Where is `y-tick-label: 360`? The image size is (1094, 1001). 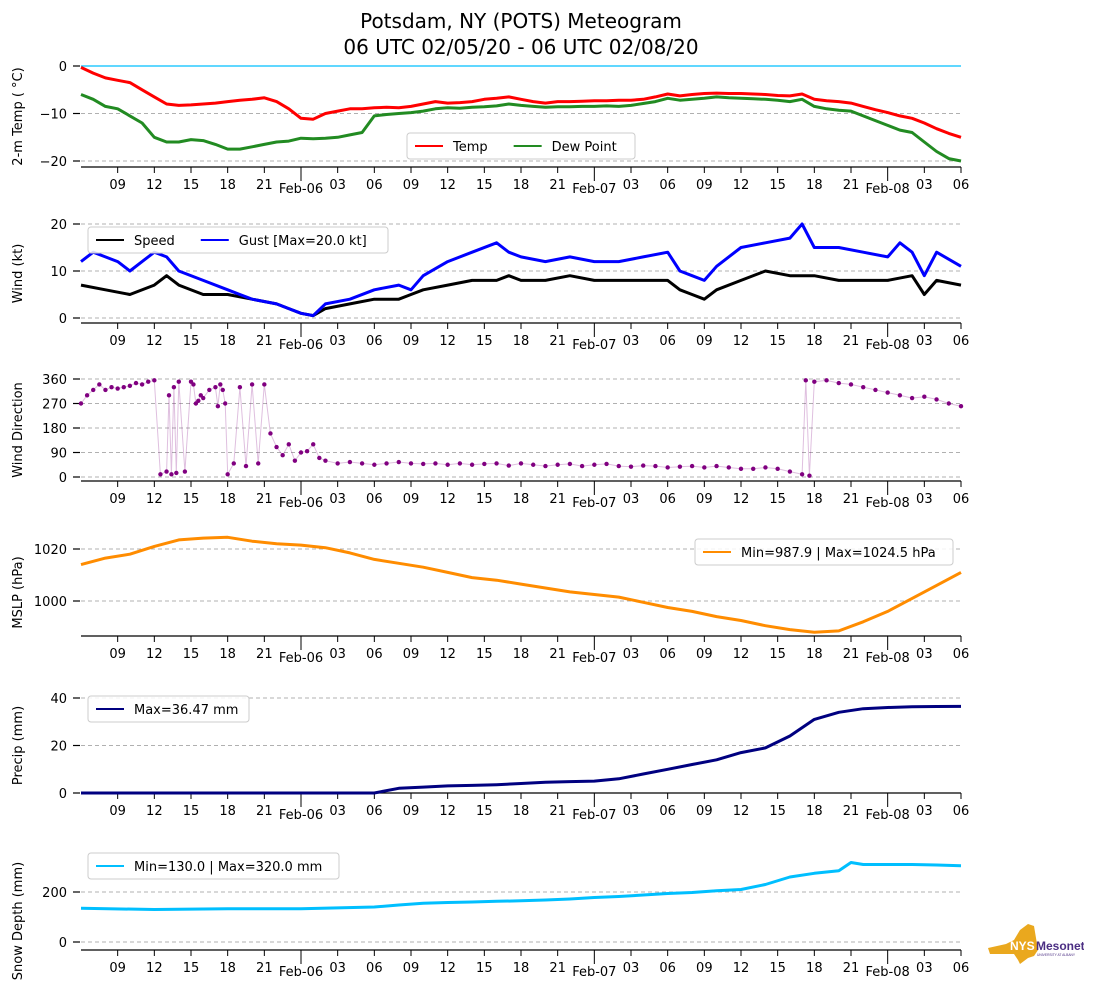
y-tick-label: 360 is located at coordinates (54, 380).